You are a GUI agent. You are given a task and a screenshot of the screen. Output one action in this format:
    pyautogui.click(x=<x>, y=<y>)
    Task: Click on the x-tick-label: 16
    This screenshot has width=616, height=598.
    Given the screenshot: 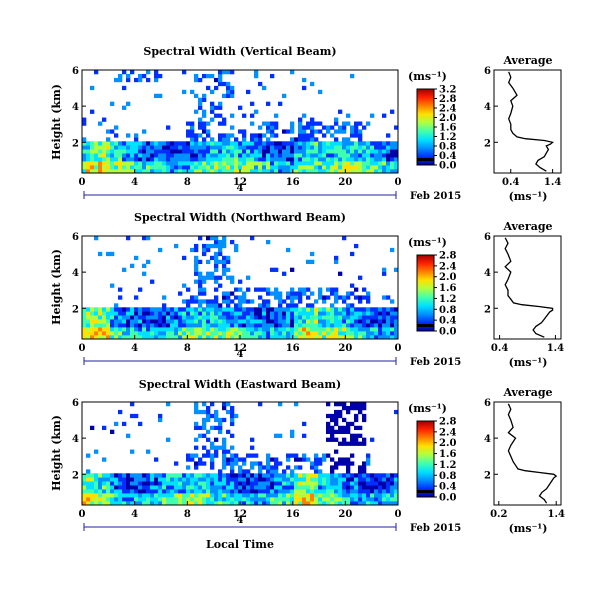 What is the action you would take?
    pyautogui.click(x=293, y=182)
    